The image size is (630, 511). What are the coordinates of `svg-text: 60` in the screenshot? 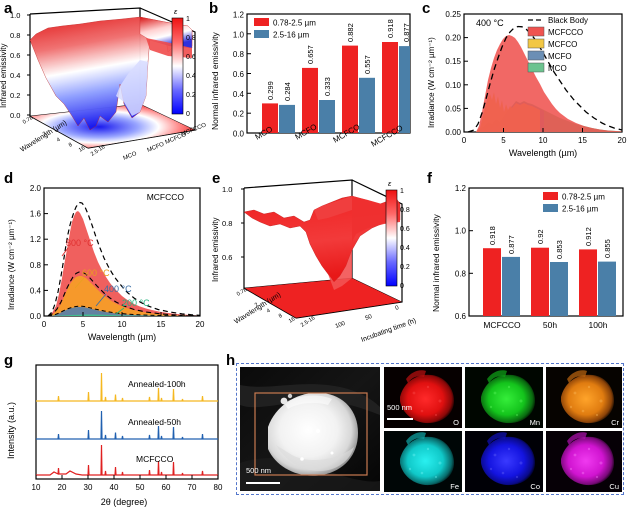 It's located at (166, 487).